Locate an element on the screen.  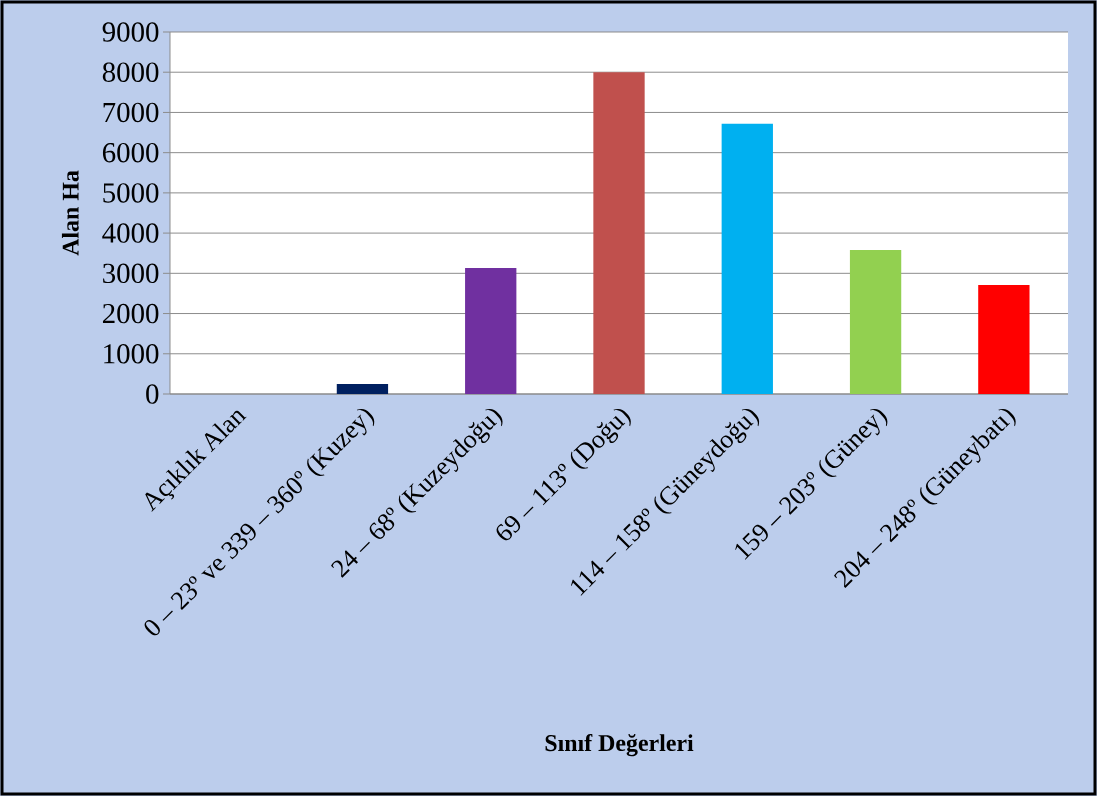
y-tick-label: 7000 is located at coordinates (131, 112).